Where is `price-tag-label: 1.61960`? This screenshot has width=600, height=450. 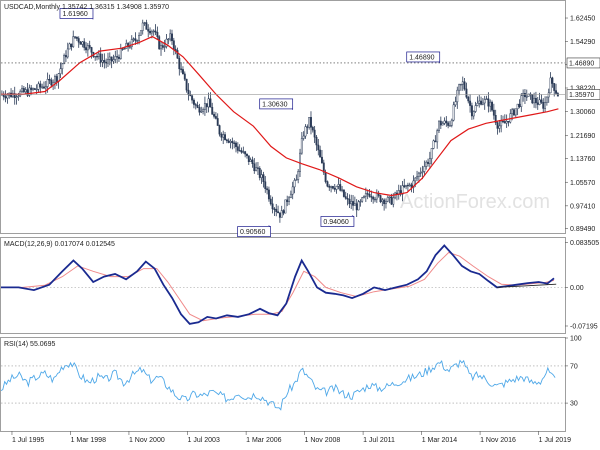 price-tag-label: 1.61960 is located at coordinates (74, 14).